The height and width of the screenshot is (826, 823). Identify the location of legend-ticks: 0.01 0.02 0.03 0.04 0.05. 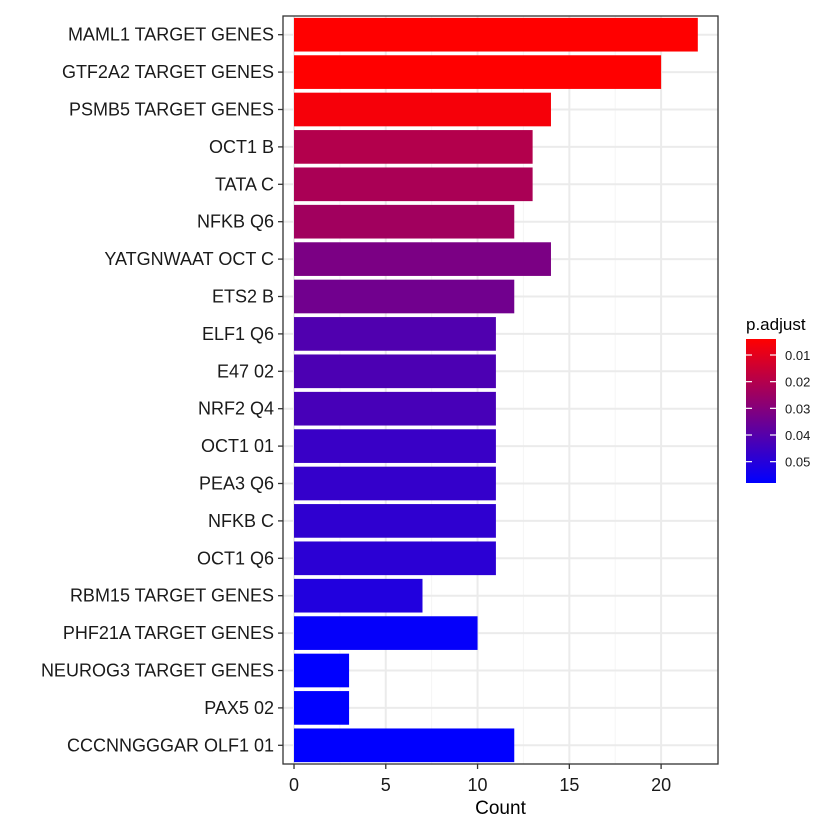
(778, 409).